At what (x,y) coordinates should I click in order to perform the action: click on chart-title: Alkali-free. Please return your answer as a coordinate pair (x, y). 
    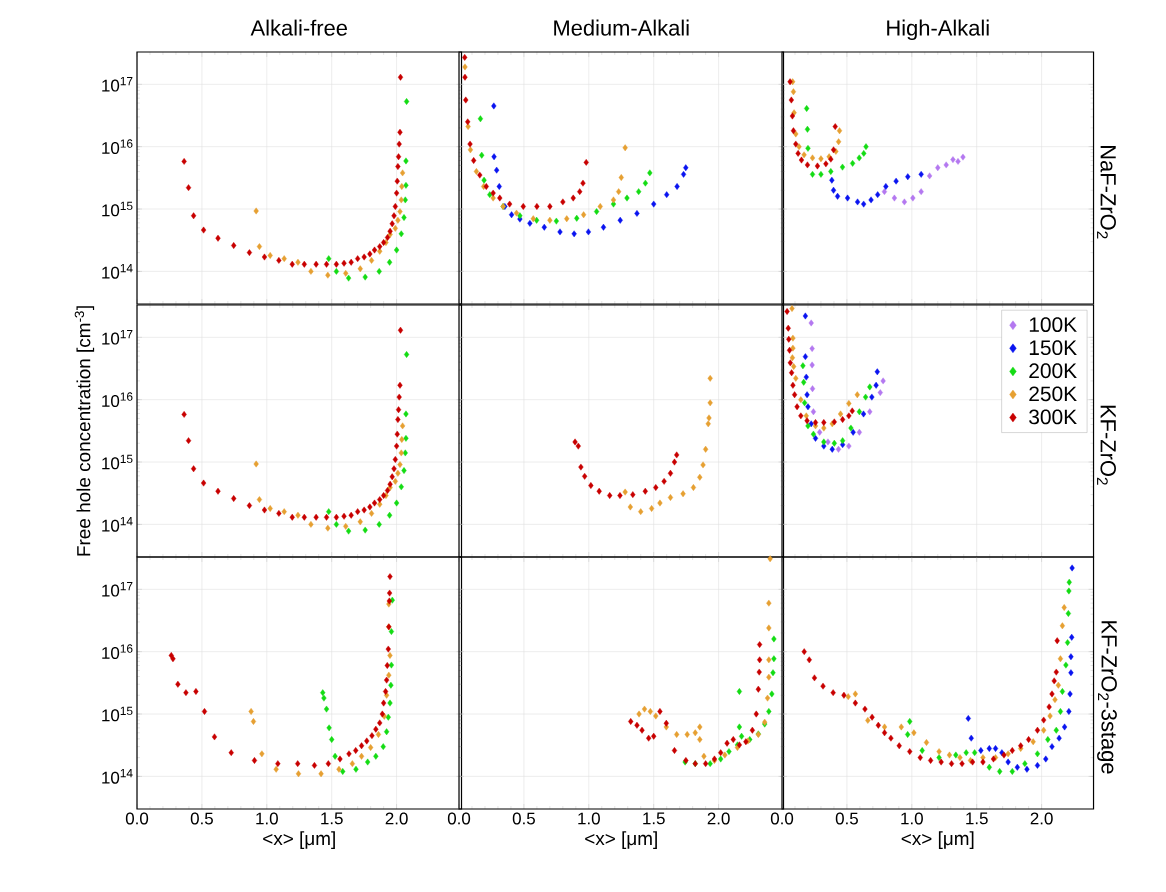
    Looking at the image, I should click on (298, 27).